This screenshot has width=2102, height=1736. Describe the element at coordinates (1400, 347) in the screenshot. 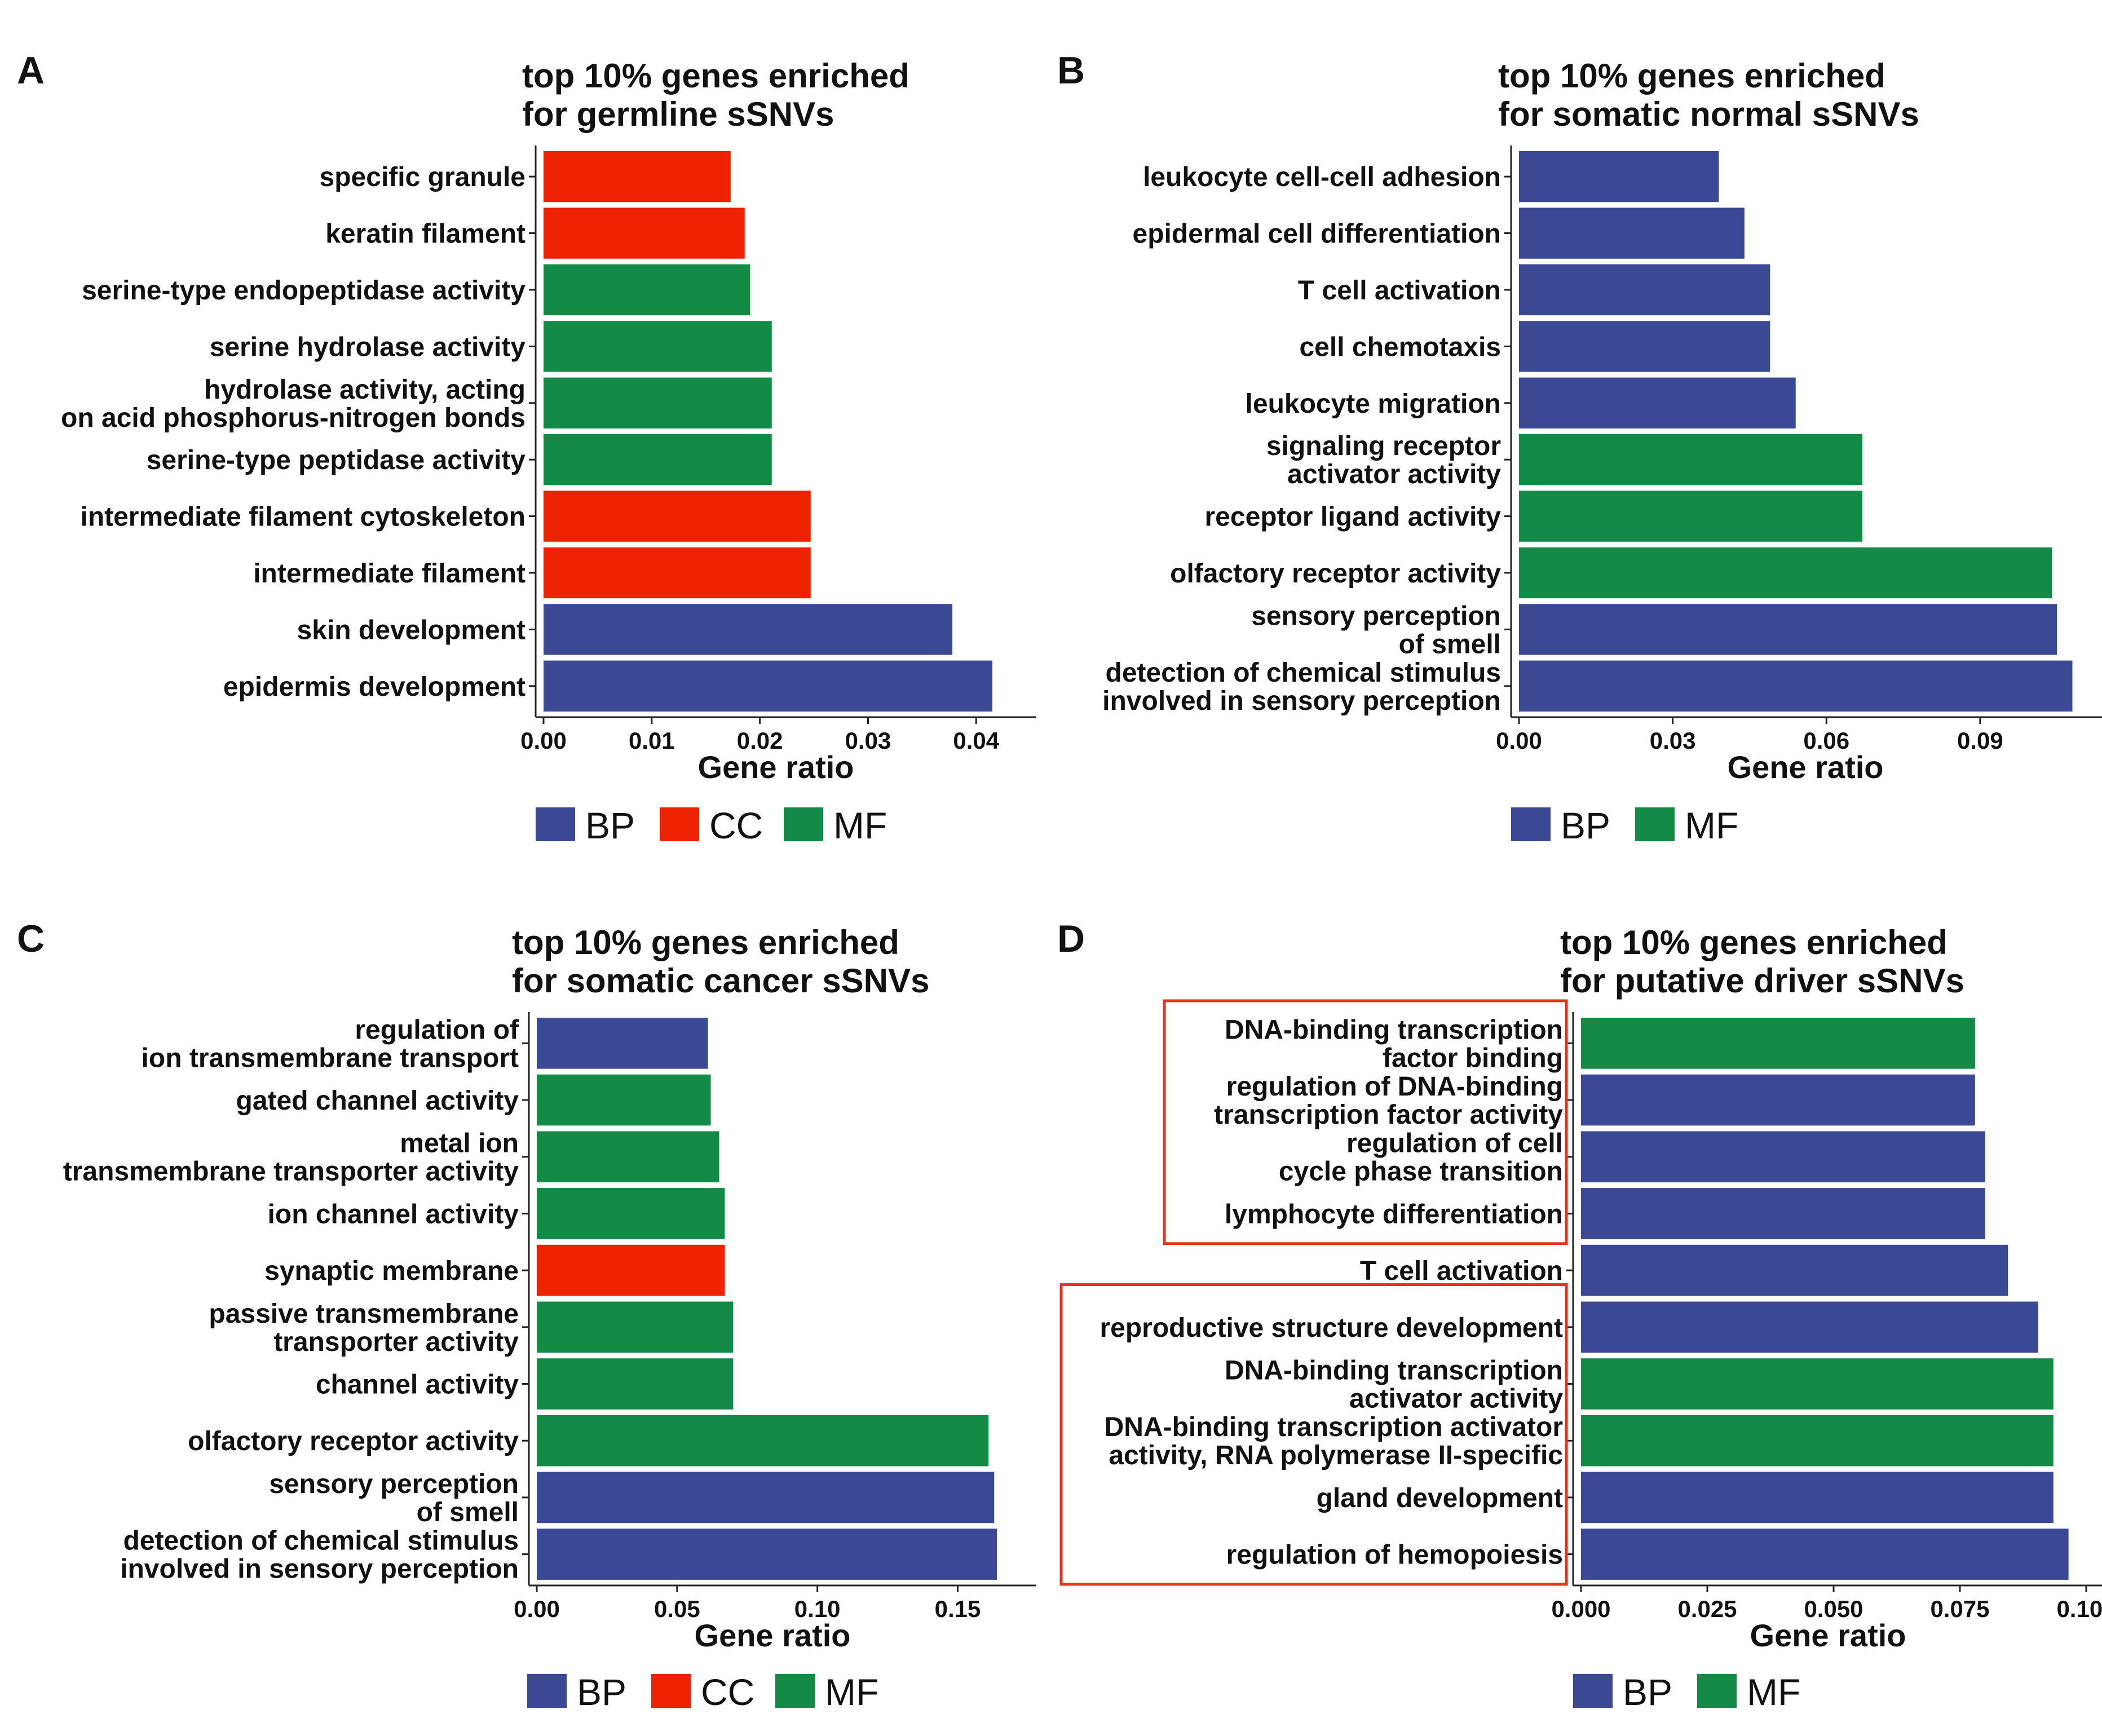

I see `category-label: cell chemotaxis` at that location.